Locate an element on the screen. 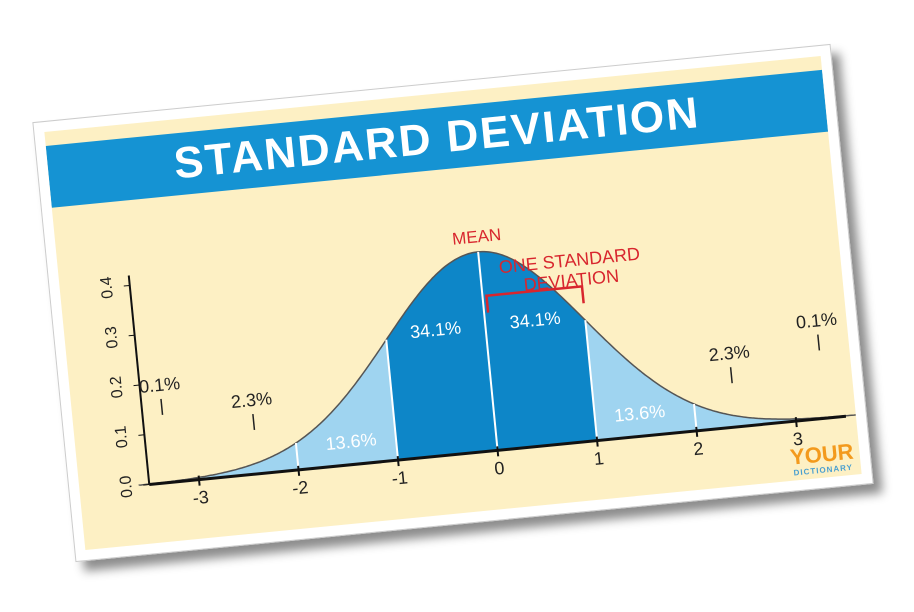 The height and width of the screenshot is (612, 914). mean-label: MEAN is located at coordinates (476, 237).